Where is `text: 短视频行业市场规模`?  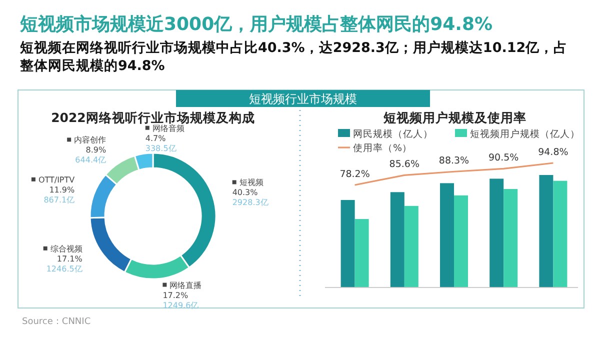
text: 短视频行业市场规模 is located at coordinates (303, 99).